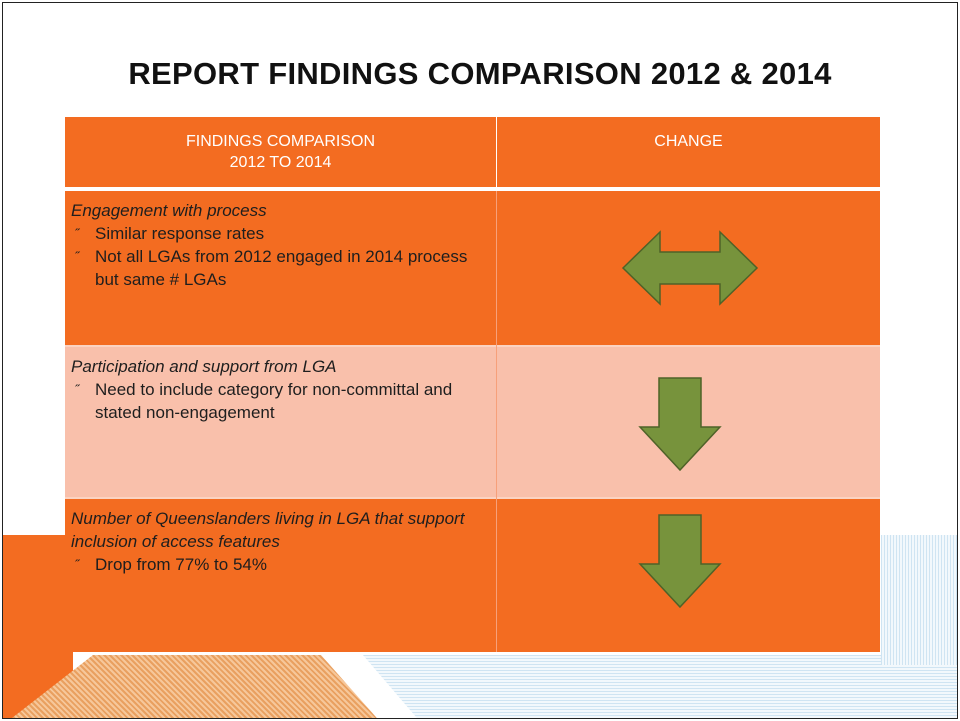  What do you see at coordinates (690, 268) in the screenshot?
I see `double-arrow-icon` at bounding box center [690, 268].